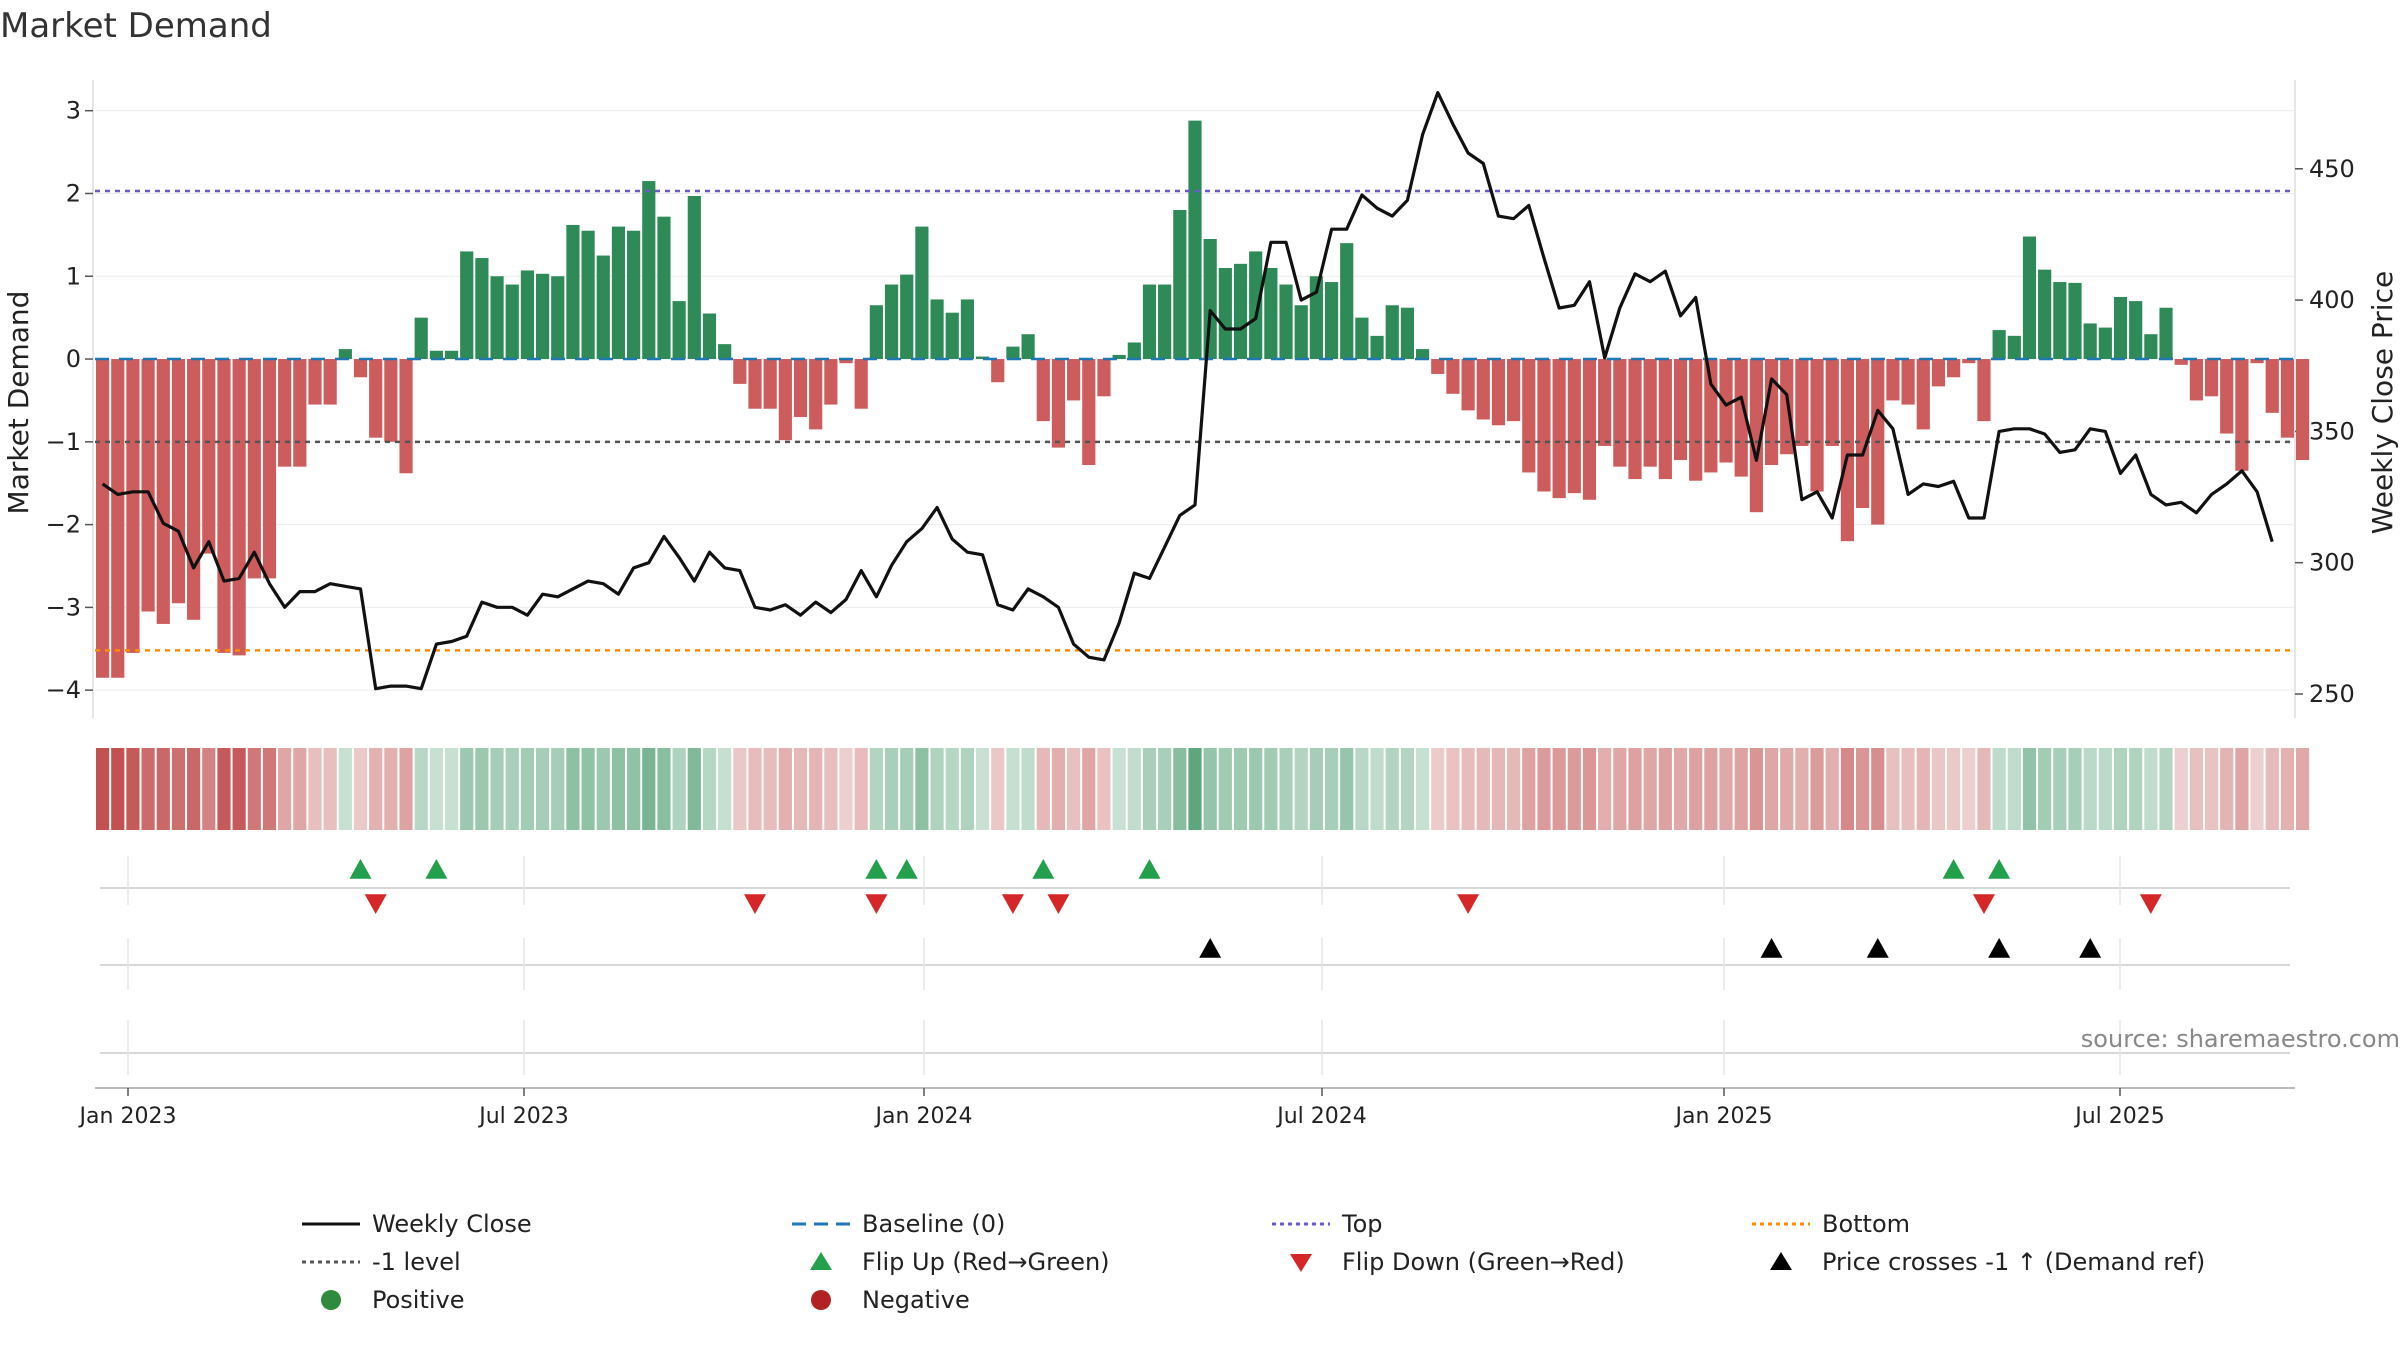 This screenshot has height=1350, width=2400. I want to click on left-tick-label: 2, so click(73, 193).